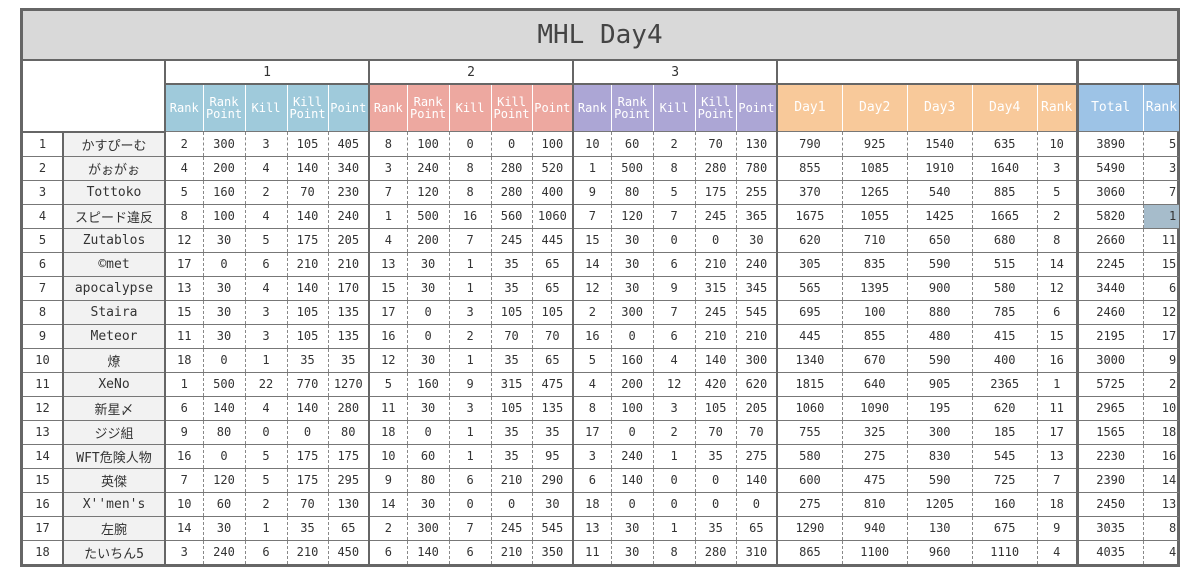 This screenshot has width=1200, height=579. I want to click on day-cell: 1340, so click(809, 359).